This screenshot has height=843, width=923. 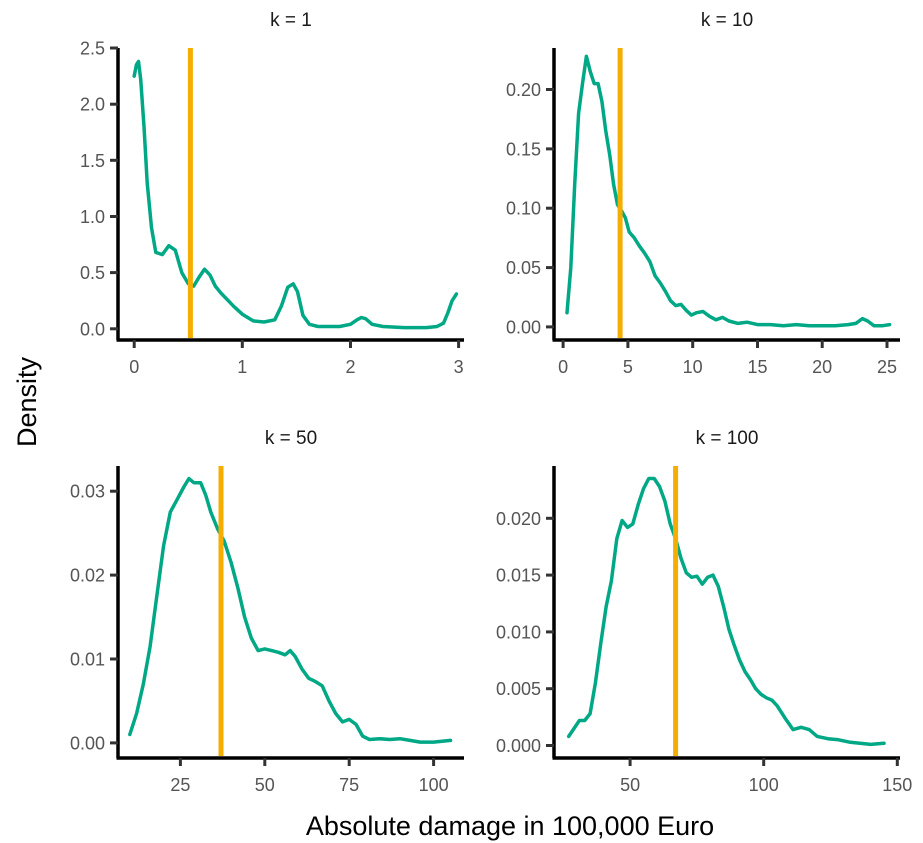 I want to click on y-tick-label: 0.015, so click(x=518, y=576).